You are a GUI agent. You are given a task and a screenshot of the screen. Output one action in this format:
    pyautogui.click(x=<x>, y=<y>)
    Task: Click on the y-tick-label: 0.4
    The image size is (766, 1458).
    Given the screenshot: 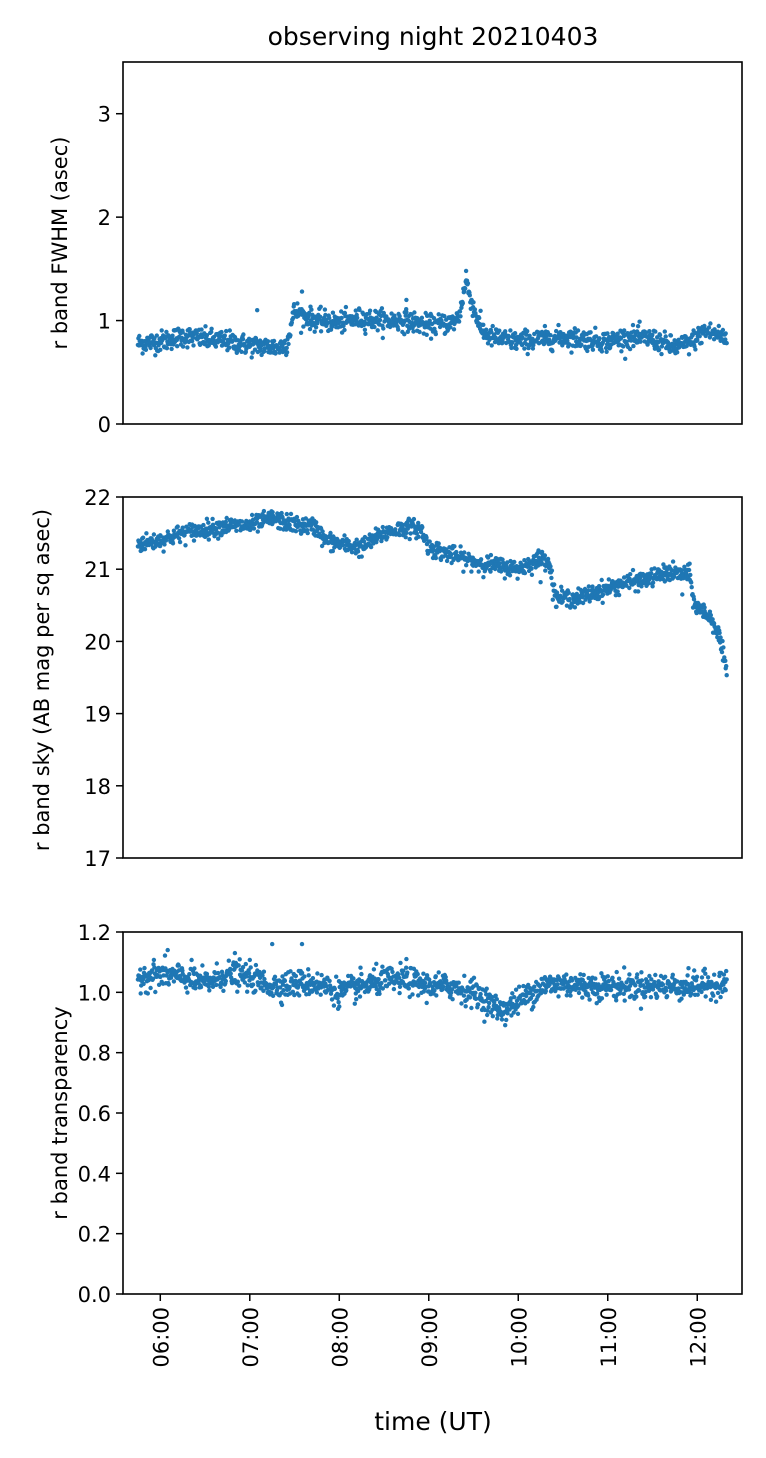 What is the action you would take?
    pyautogui.click(x=94, y=1174)
    